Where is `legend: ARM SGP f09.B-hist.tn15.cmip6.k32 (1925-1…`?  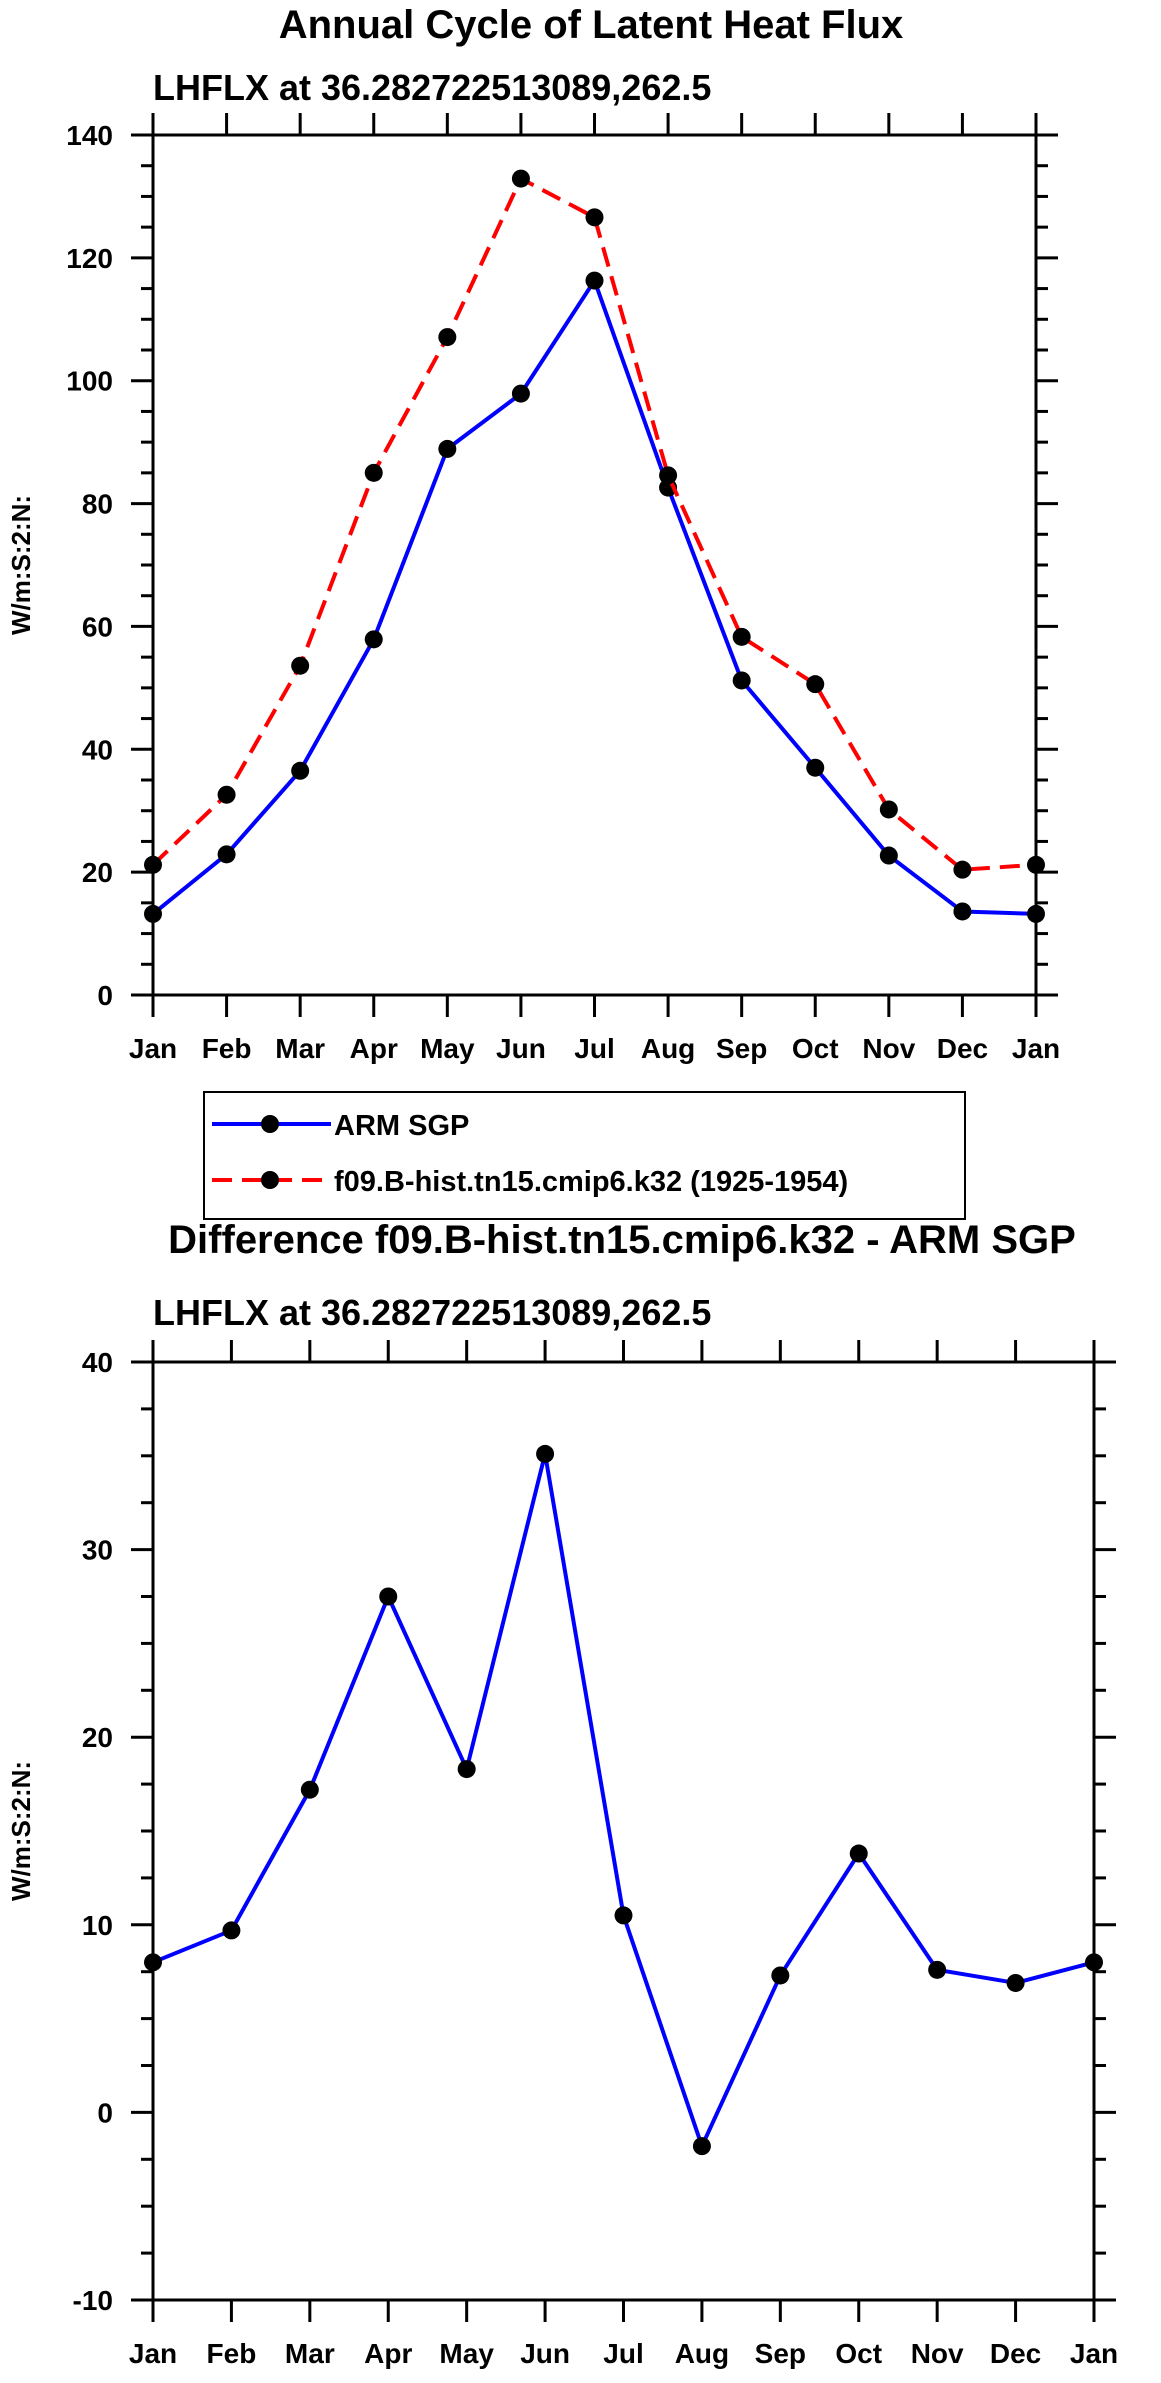
legend: ARM SGP f09.B-hist.tn15.cmip6.k32 (1925-1… is located at coordinates (584, 1155).